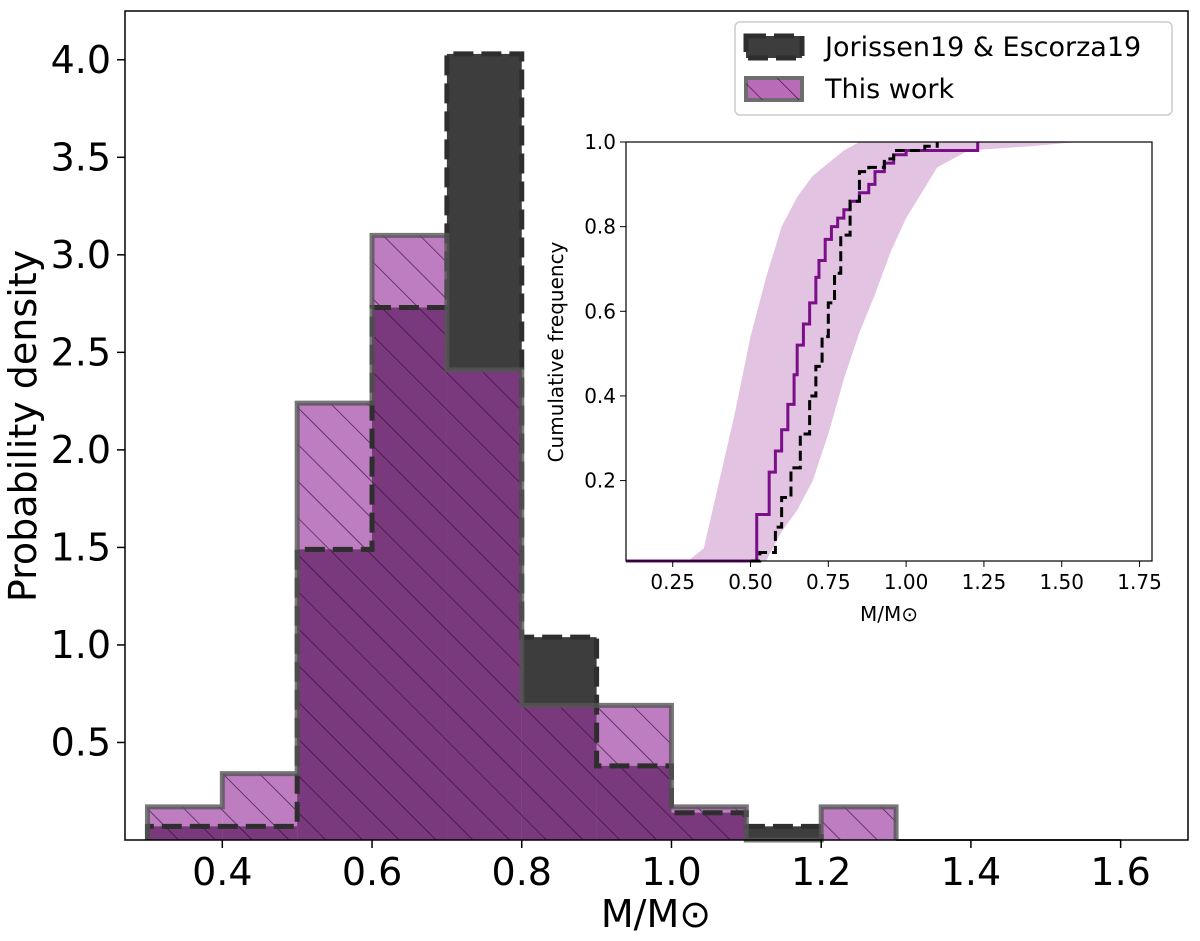 Image resolution: width=1200 pixels, height=941 pixels. Describe the element at coordinates (984, 582) in the screenshot. I see `inset-x-tick-label: 1.25` at that location.